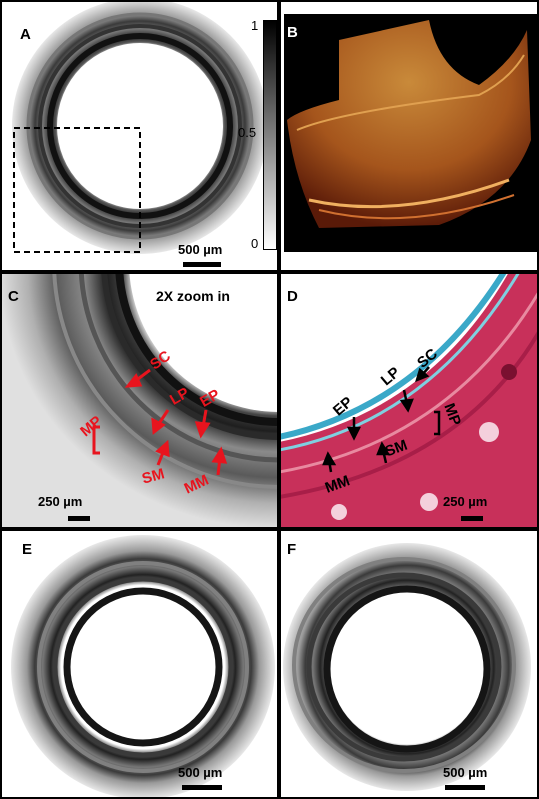 This screenshot has height=799, width=539. Describe the element at coordinates (292, 296) in the screenshot. I see `panel-d-letter: D` at that location.